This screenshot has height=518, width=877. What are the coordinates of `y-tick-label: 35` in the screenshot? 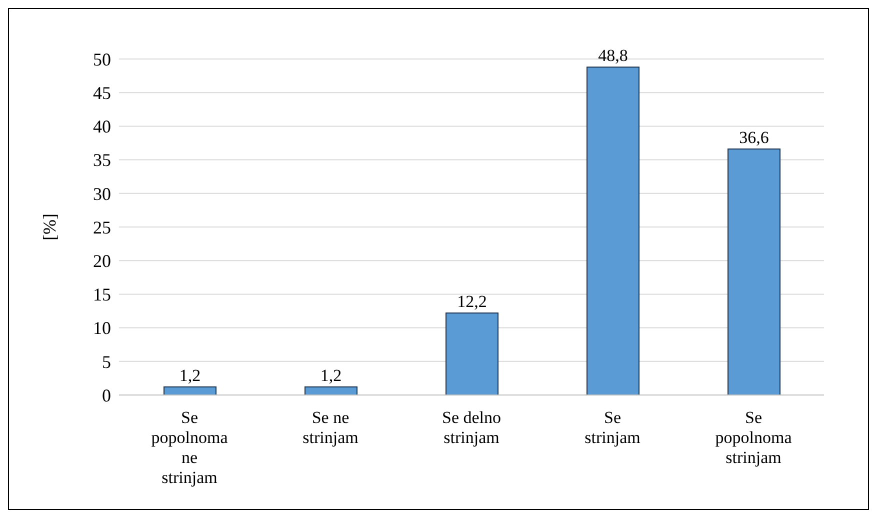 It's located at (102, 160).